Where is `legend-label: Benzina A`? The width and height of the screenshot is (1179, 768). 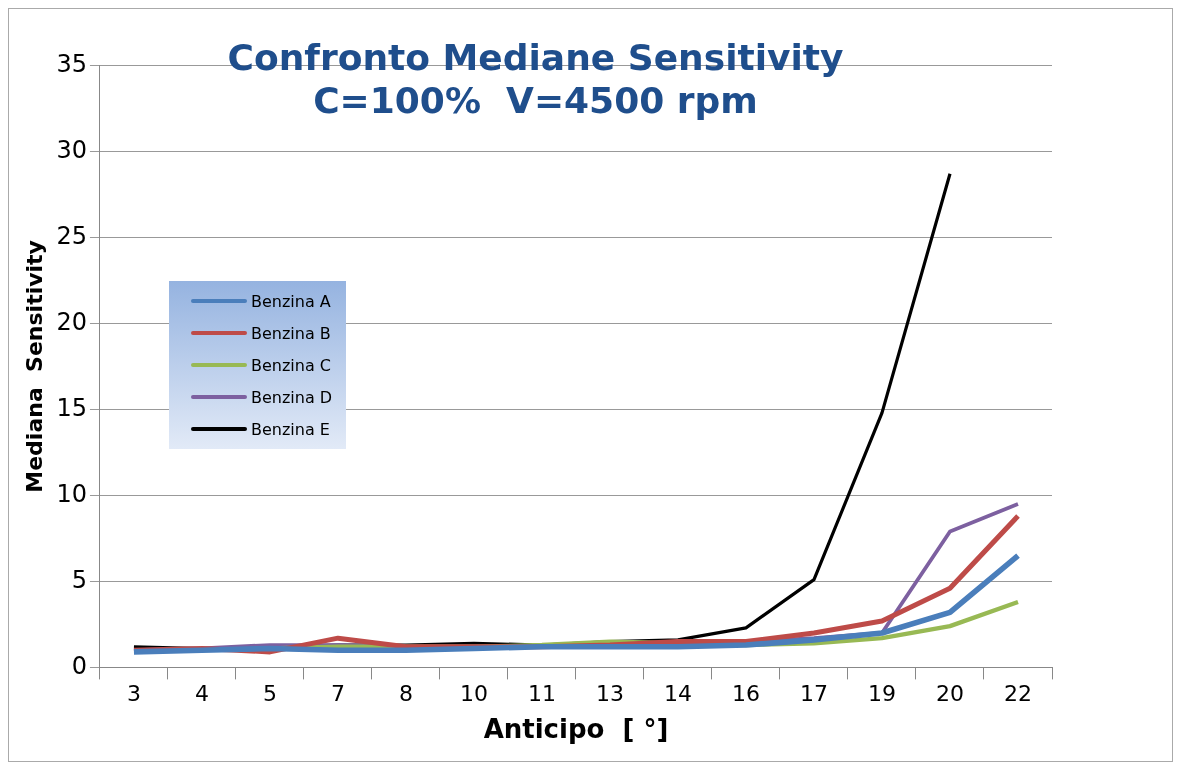 legend-label: Benzina A is located at coordinates (291, 301).